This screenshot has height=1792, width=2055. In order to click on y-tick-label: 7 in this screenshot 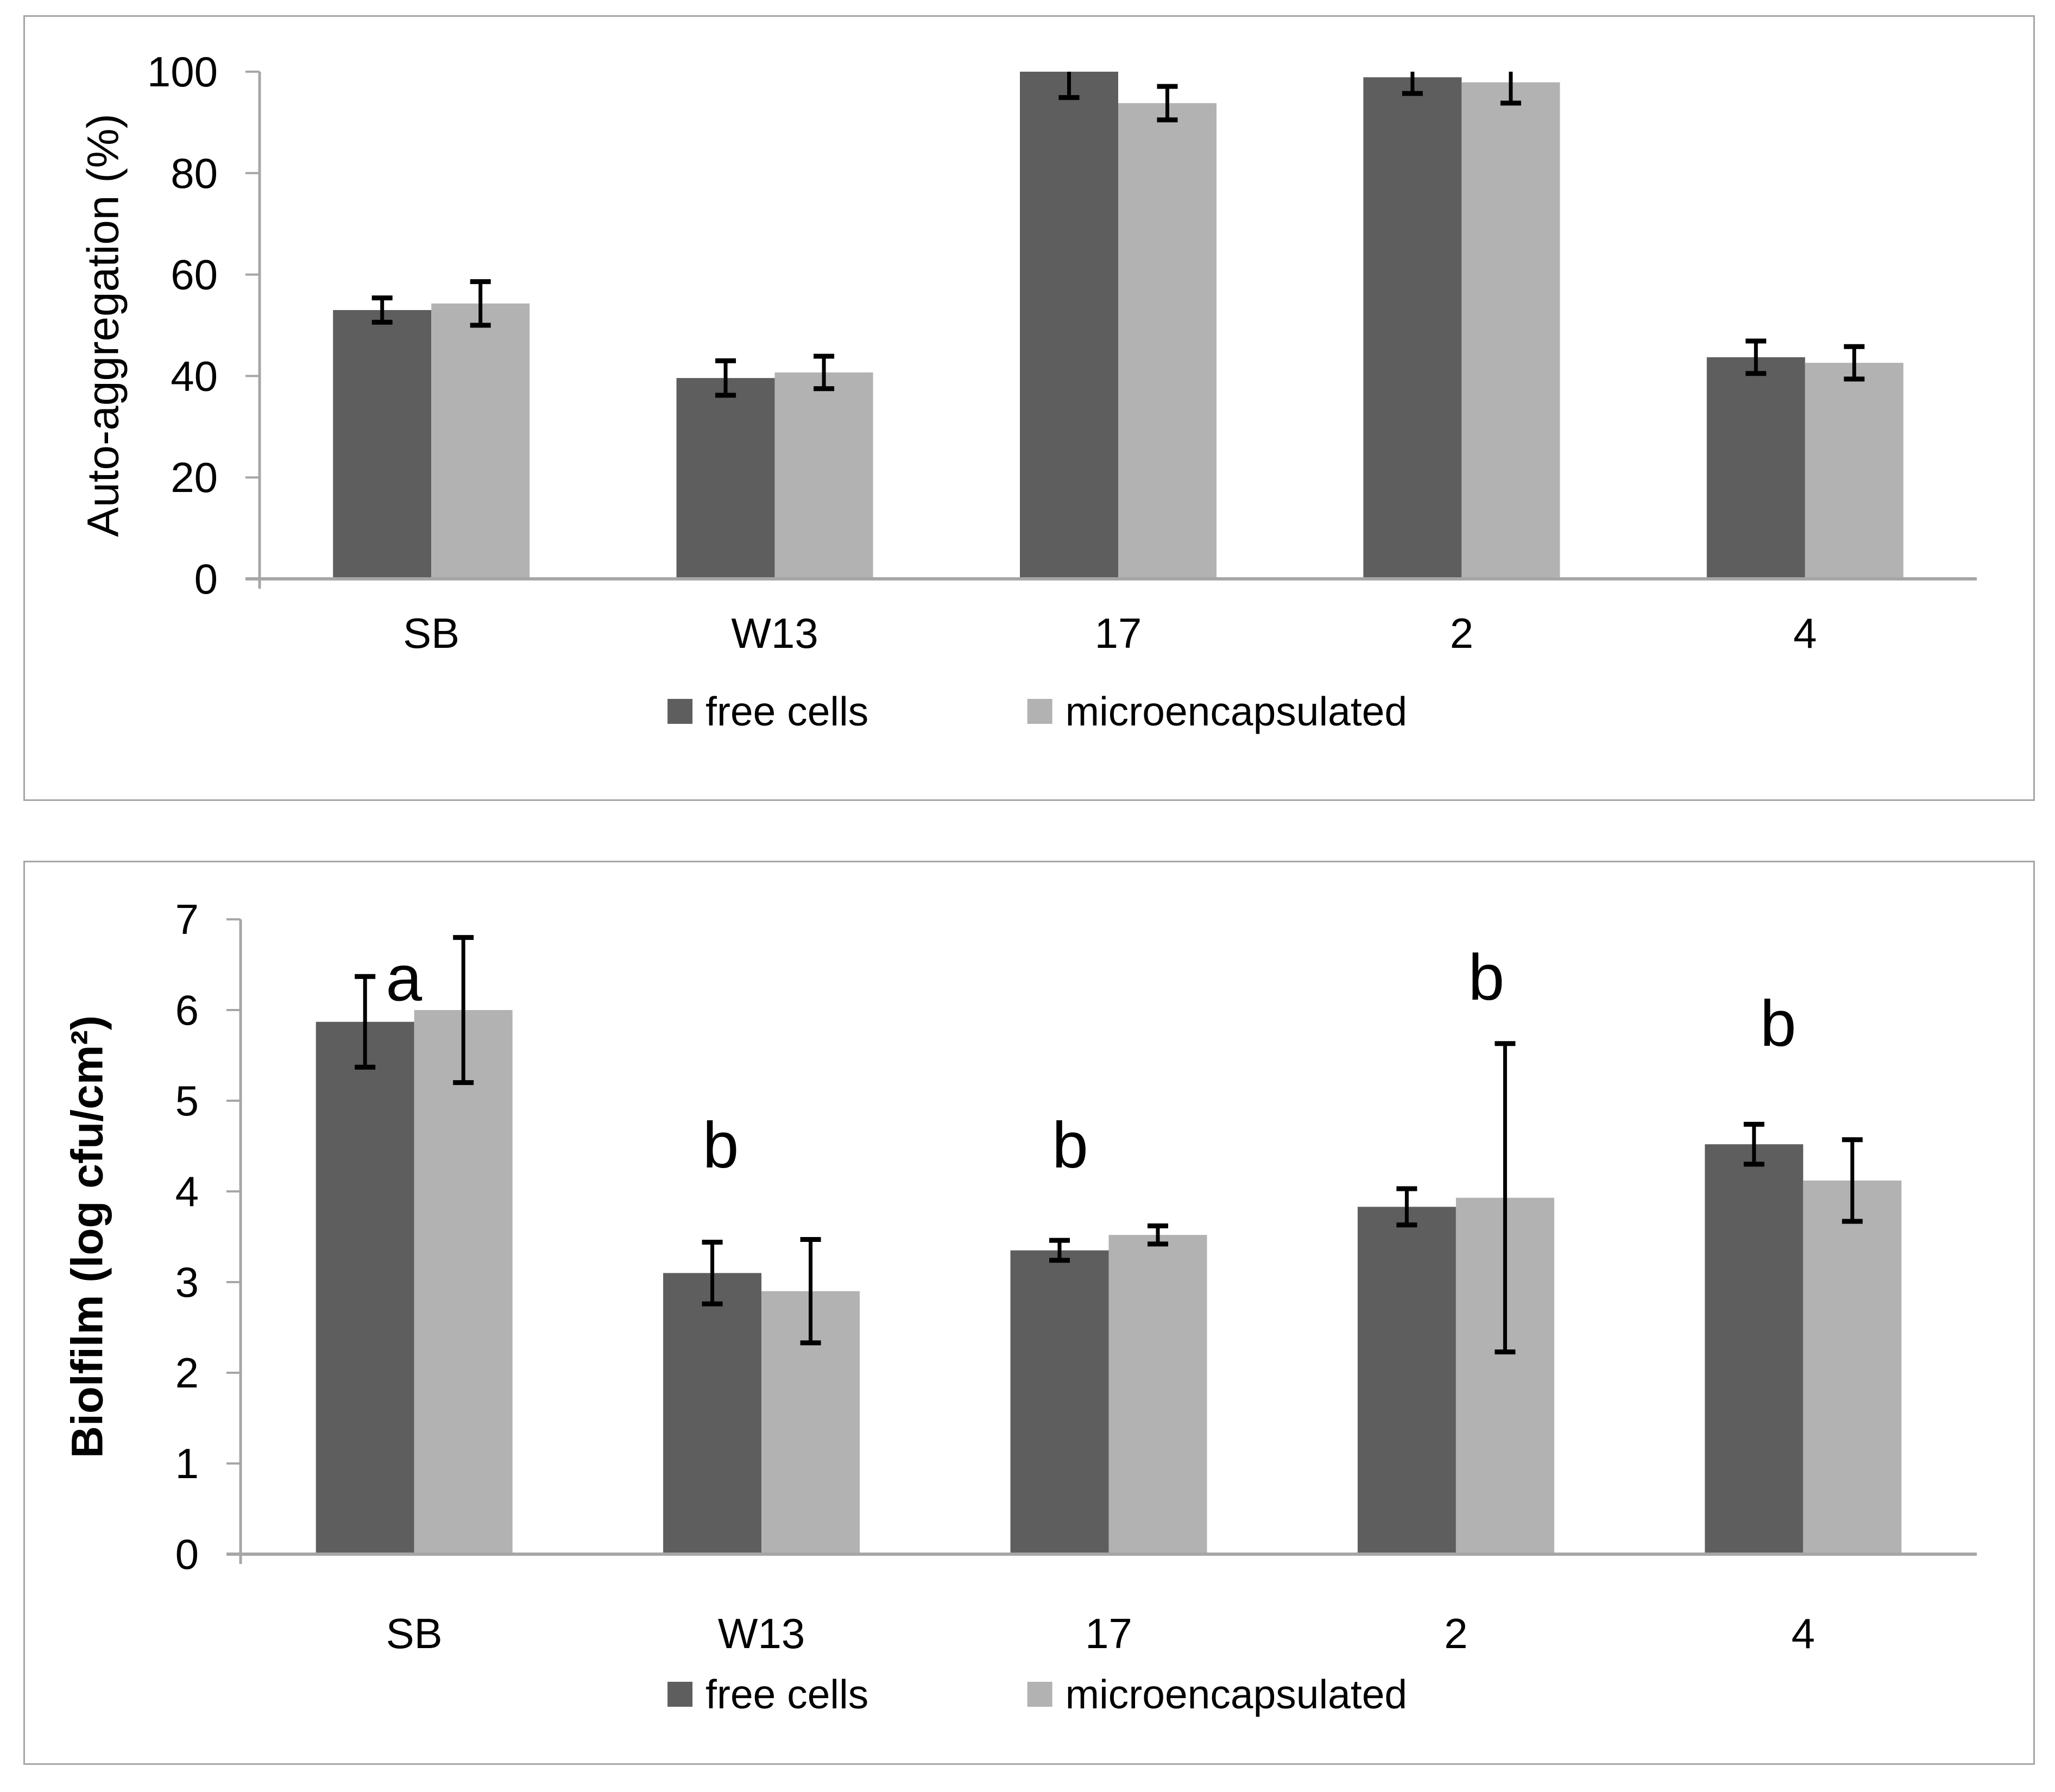, I will do `click(187, 919)`.